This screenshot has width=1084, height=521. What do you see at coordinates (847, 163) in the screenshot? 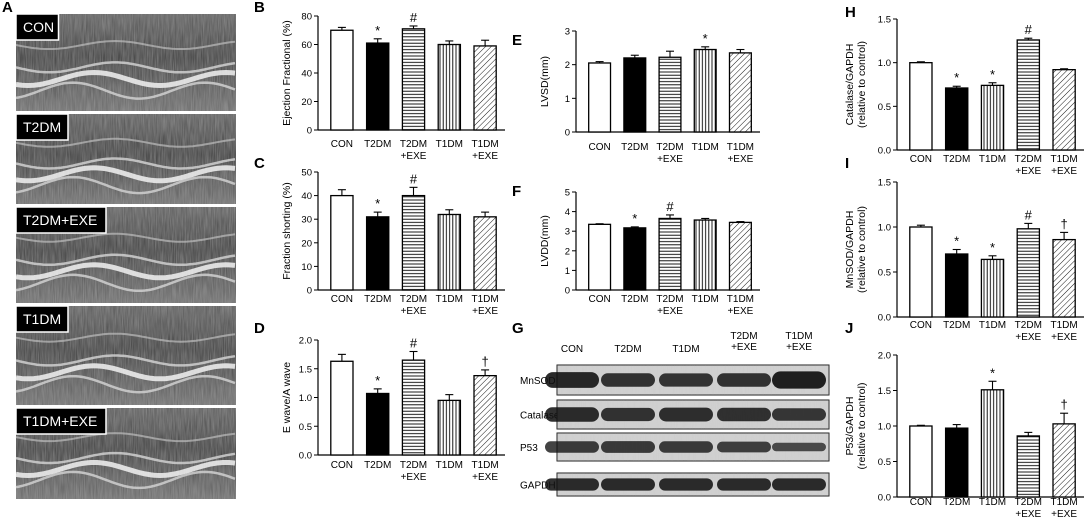
I see `panel-letter-i: I` at bounding box center [847, 163].